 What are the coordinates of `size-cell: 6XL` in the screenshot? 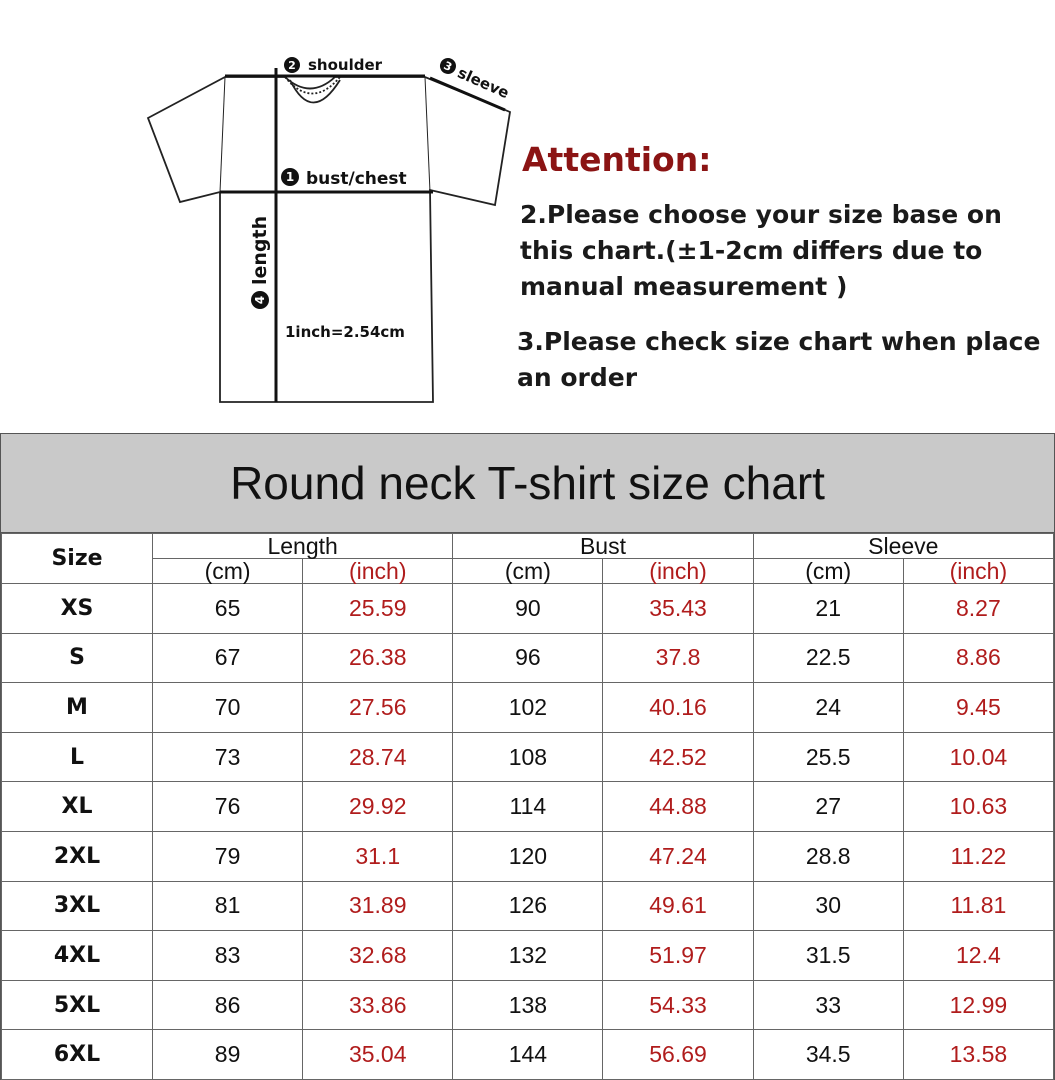 It's located at (77, 1054).